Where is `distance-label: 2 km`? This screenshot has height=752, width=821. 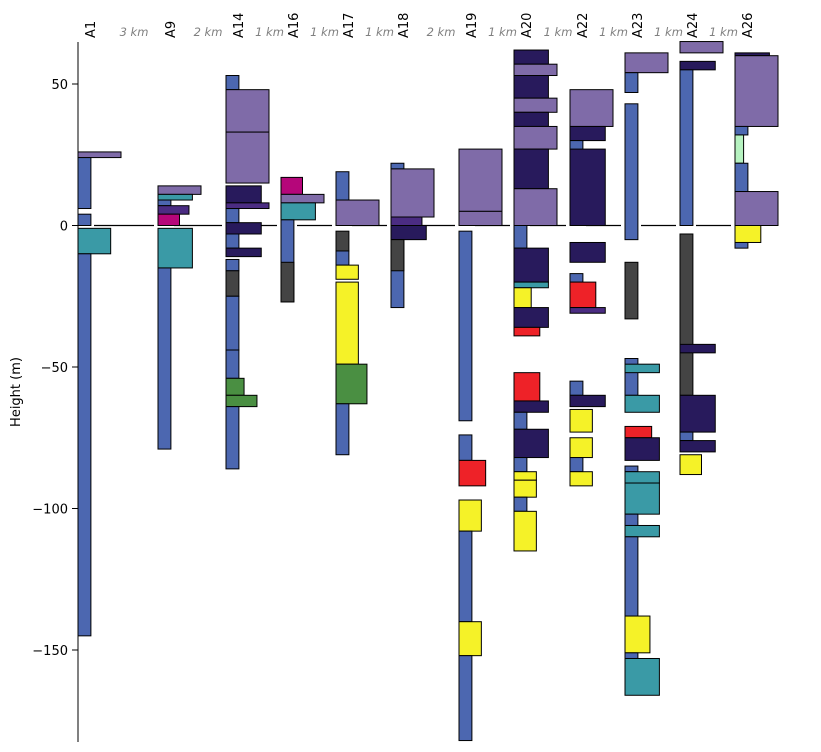
distance-label: 2 km is located at coordinates (208, 32).